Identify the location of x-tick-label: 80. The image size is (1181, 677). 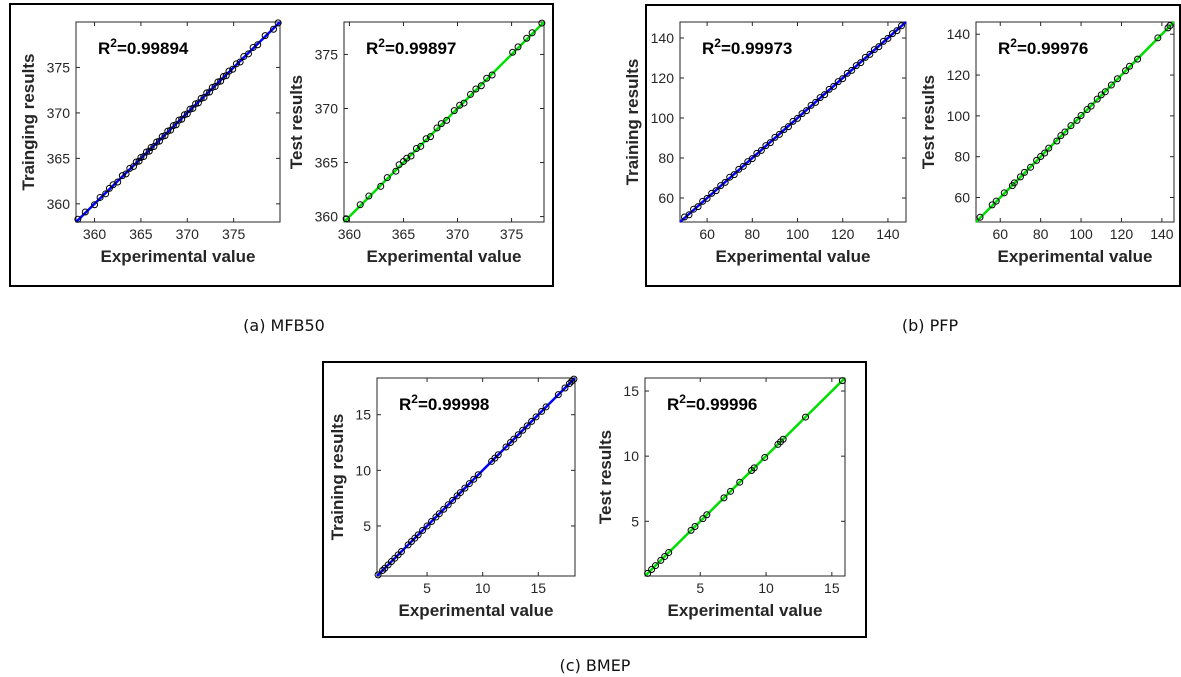
(1041, 234).